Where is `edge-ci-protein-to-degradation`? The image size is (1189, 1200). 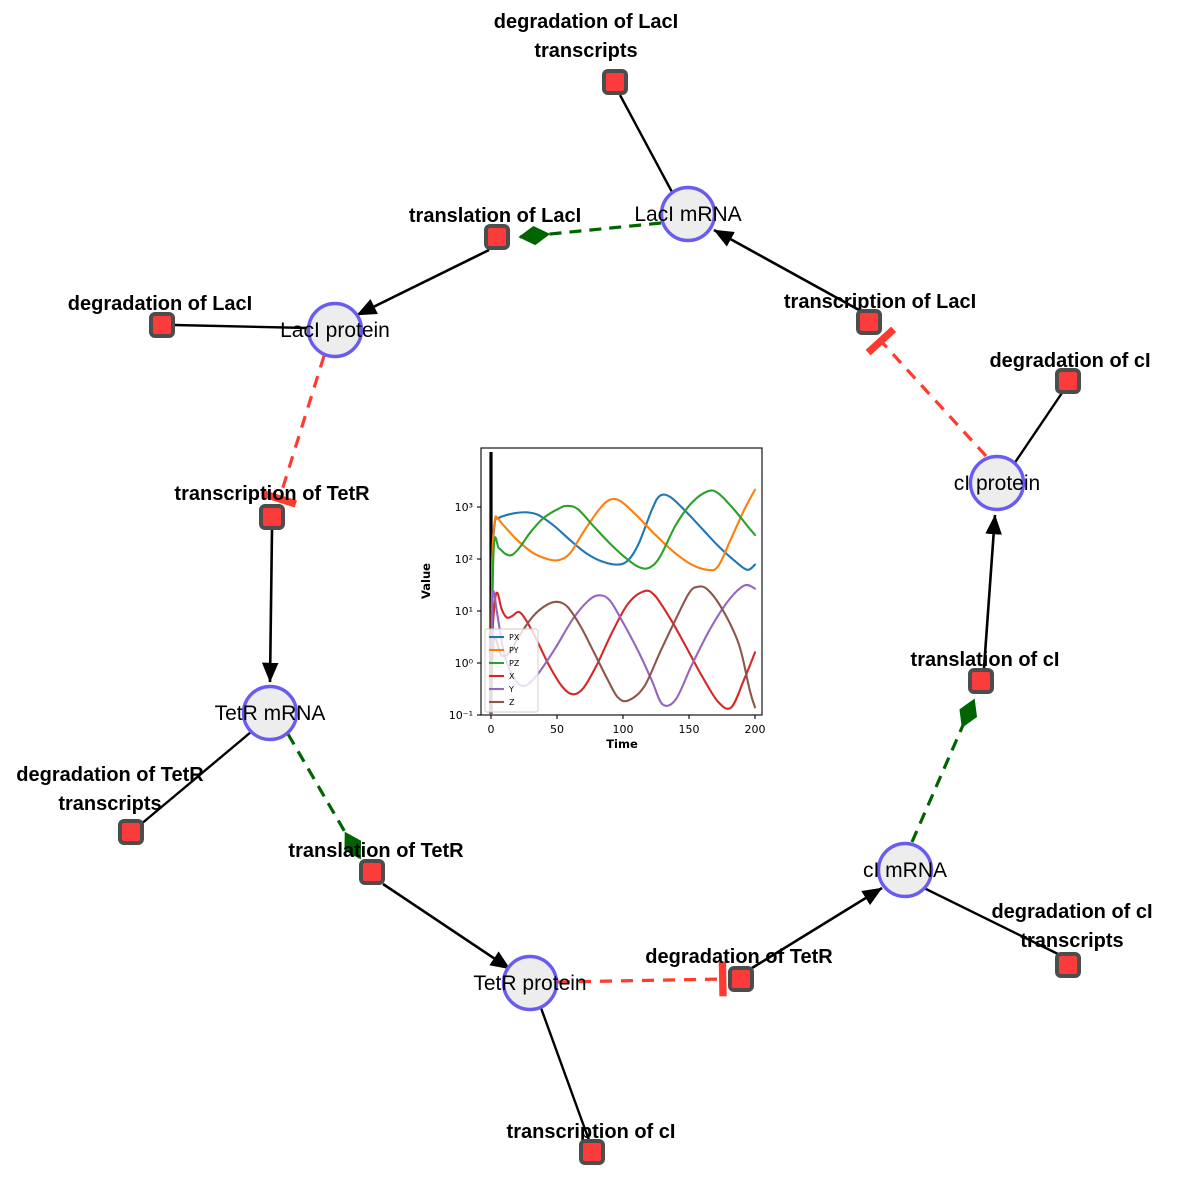 edge-ci-protein-to-degradation is located at coordinates (1039, 427).